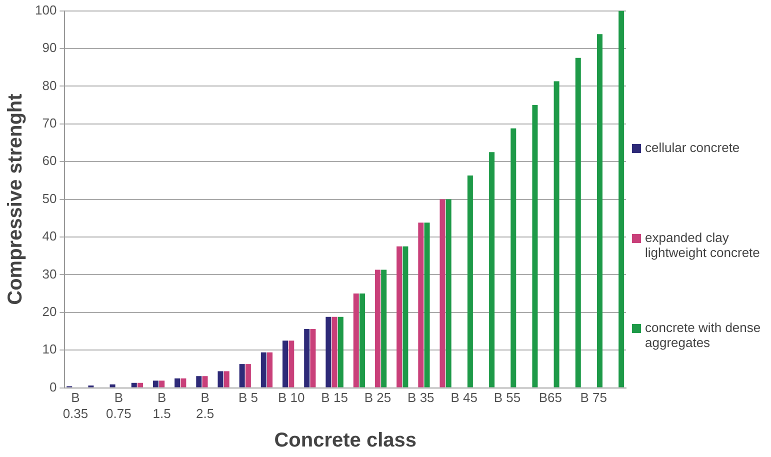 The image size is (771, 457). What do you see at coordinates (49, 85) in the screenshot?
I see `y-tick-label: 80` at bounding box center [49, 85].